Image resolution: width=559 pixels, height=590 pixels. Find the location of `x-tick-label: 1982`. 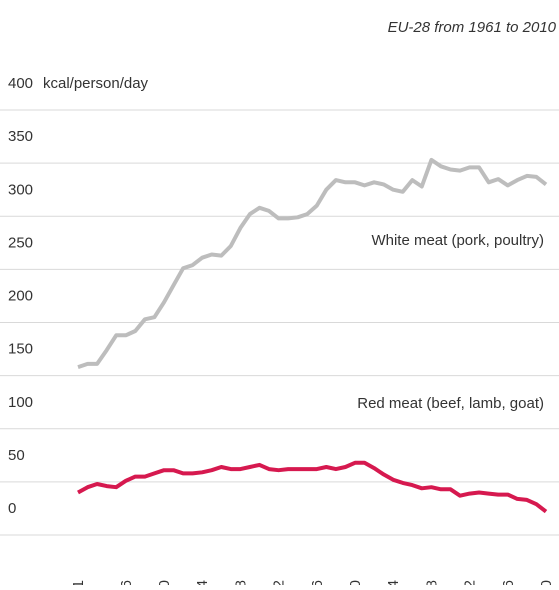

x-tick-label: 1982 is located at coordinates (279, 582).